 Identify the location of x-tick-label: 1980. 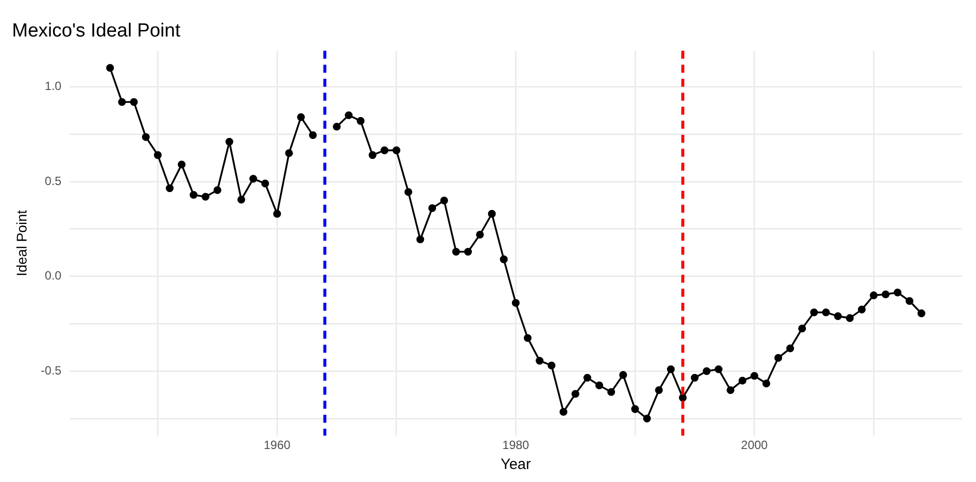
(516, 445).